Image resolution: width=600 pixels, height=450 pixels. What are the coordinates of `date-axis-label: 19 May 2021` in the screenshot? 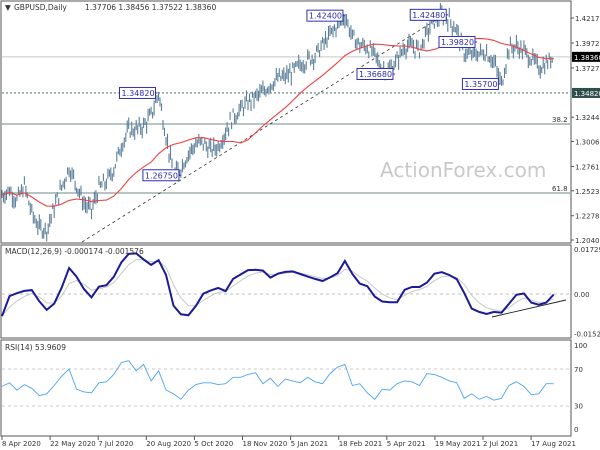 It's located at (458, 444).